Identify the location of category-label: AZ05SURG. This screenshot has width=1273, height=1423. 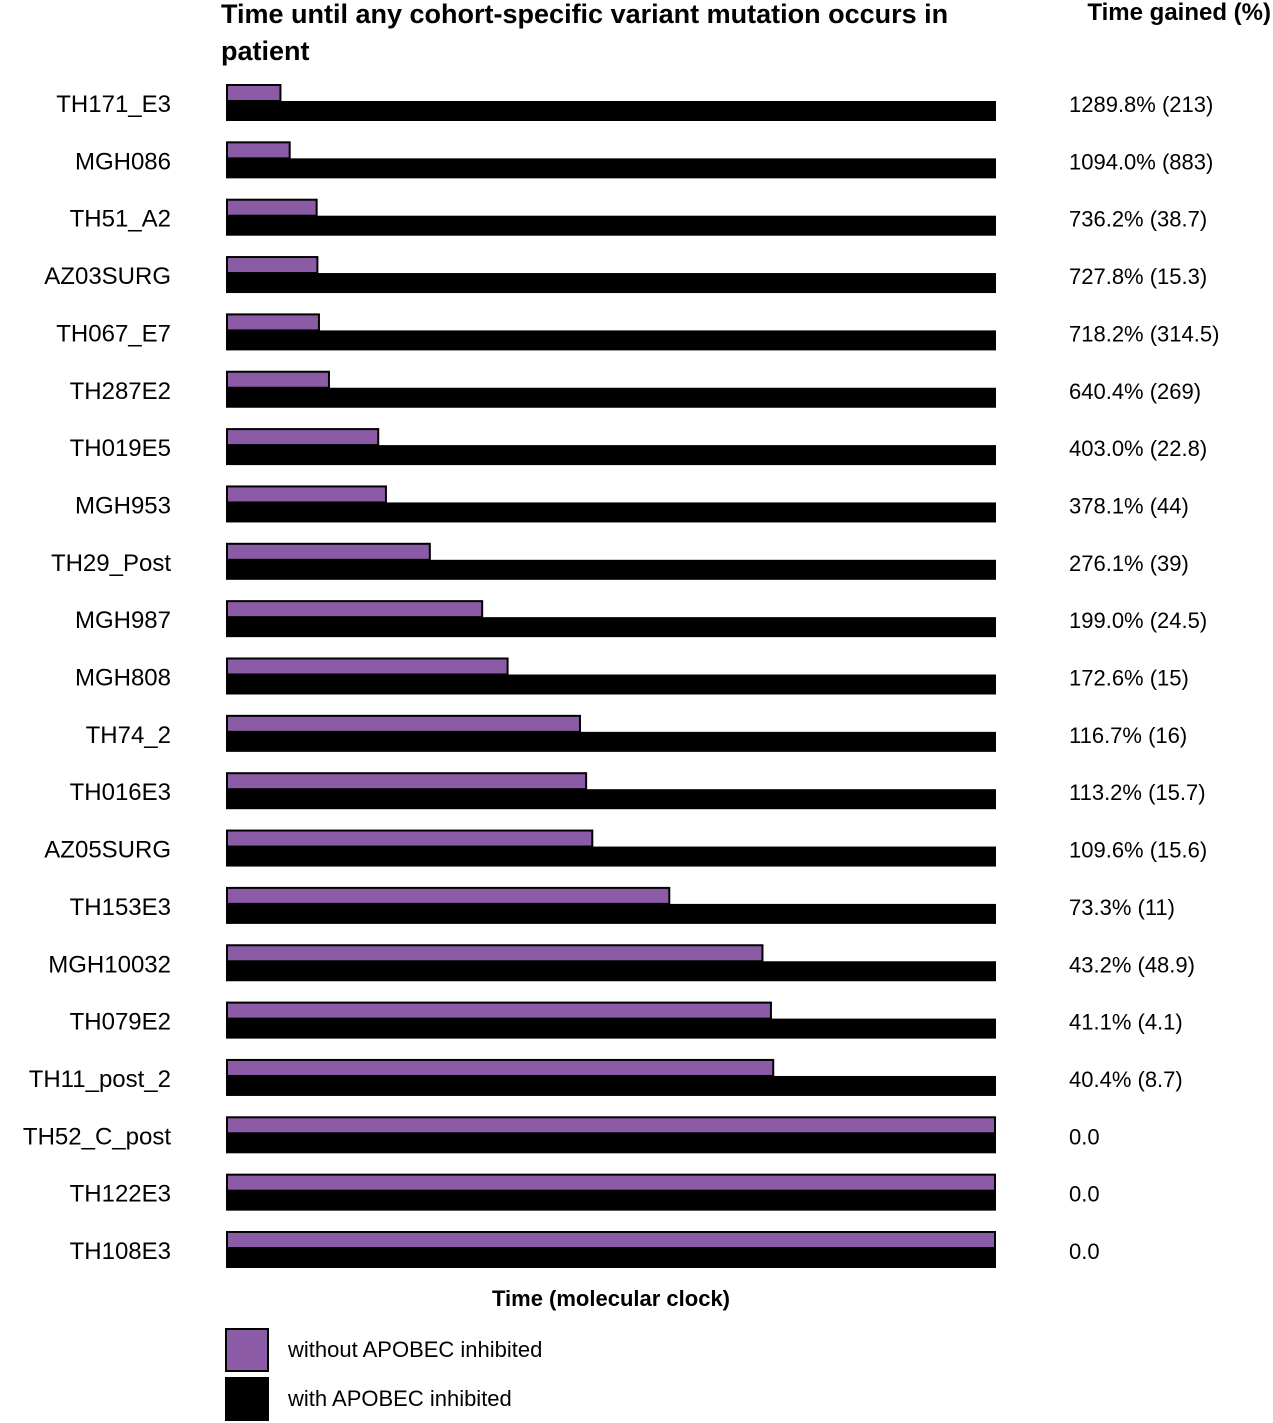
(107, 850).